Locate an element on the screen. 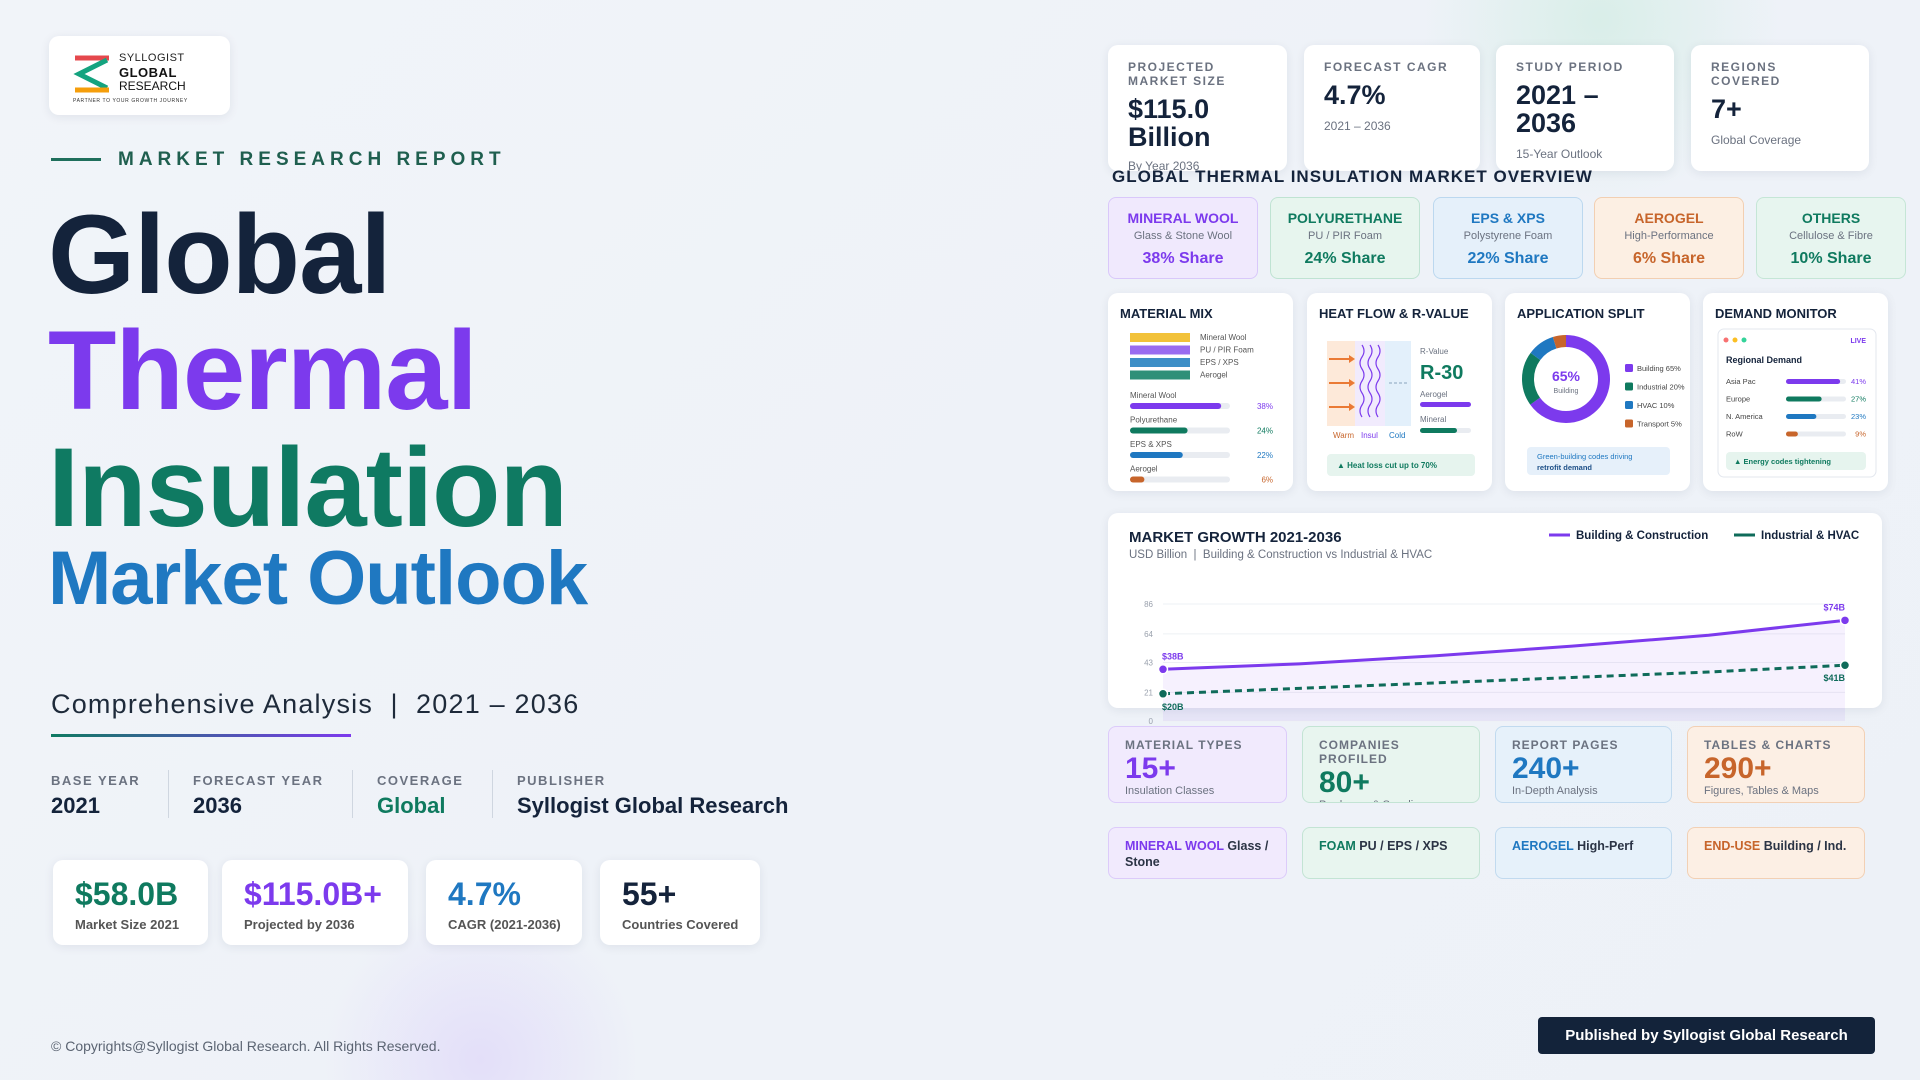 Image resolution: width=1920 pixels, height=1080 pixels. legend-label: Mineral Wool is located at coordinates (1223, 337).